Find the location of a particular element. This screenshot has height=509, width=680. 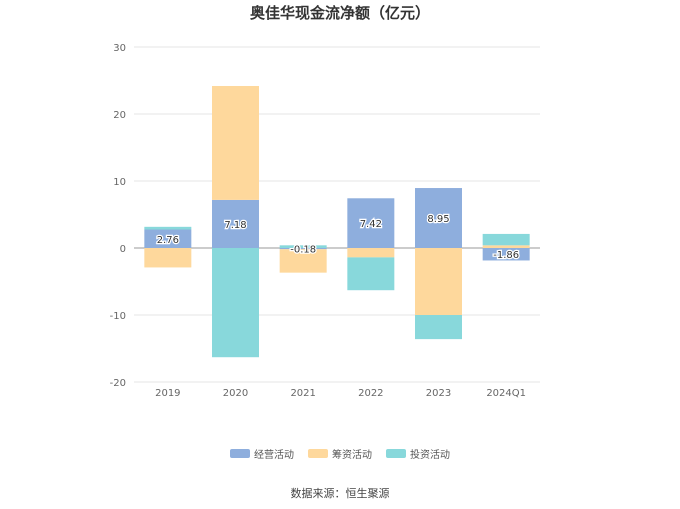

legend-label-operating: 经营活动 is located at coordinates (274, 455).